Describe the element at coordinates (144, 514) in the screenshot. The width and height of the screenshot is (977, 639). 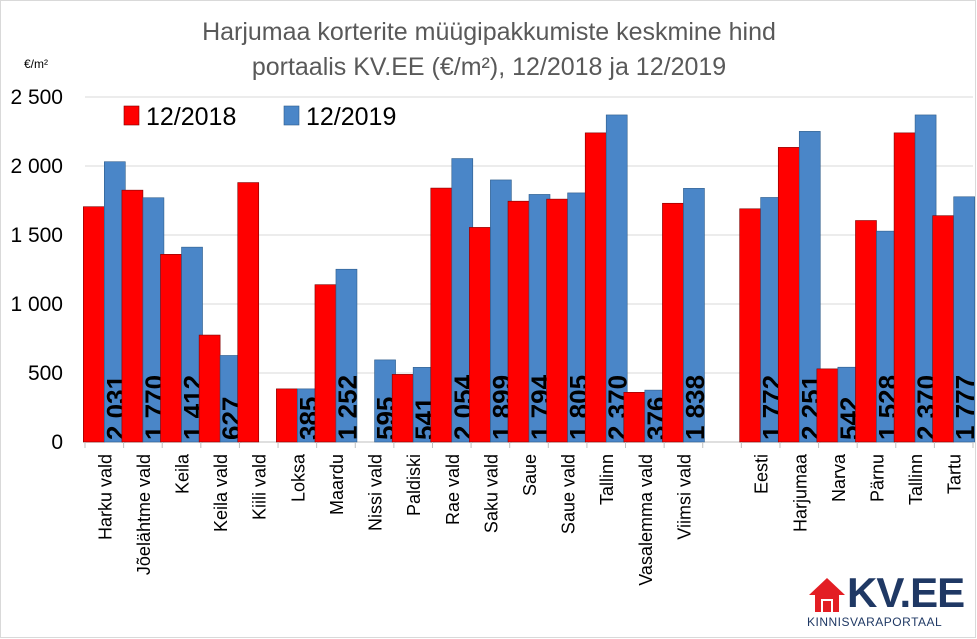
I see `x-tick-label: Jõelähtme vald` at that location.